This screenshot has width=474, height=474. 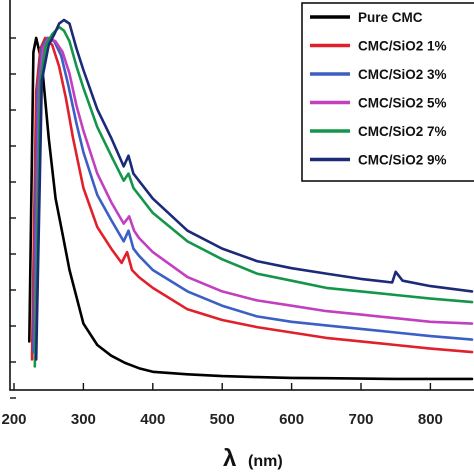 What do you see at coordinates (229, 458) in the screenshot?
I see `x-axis-title-symbol: λ` at bounding box center [229, 458].